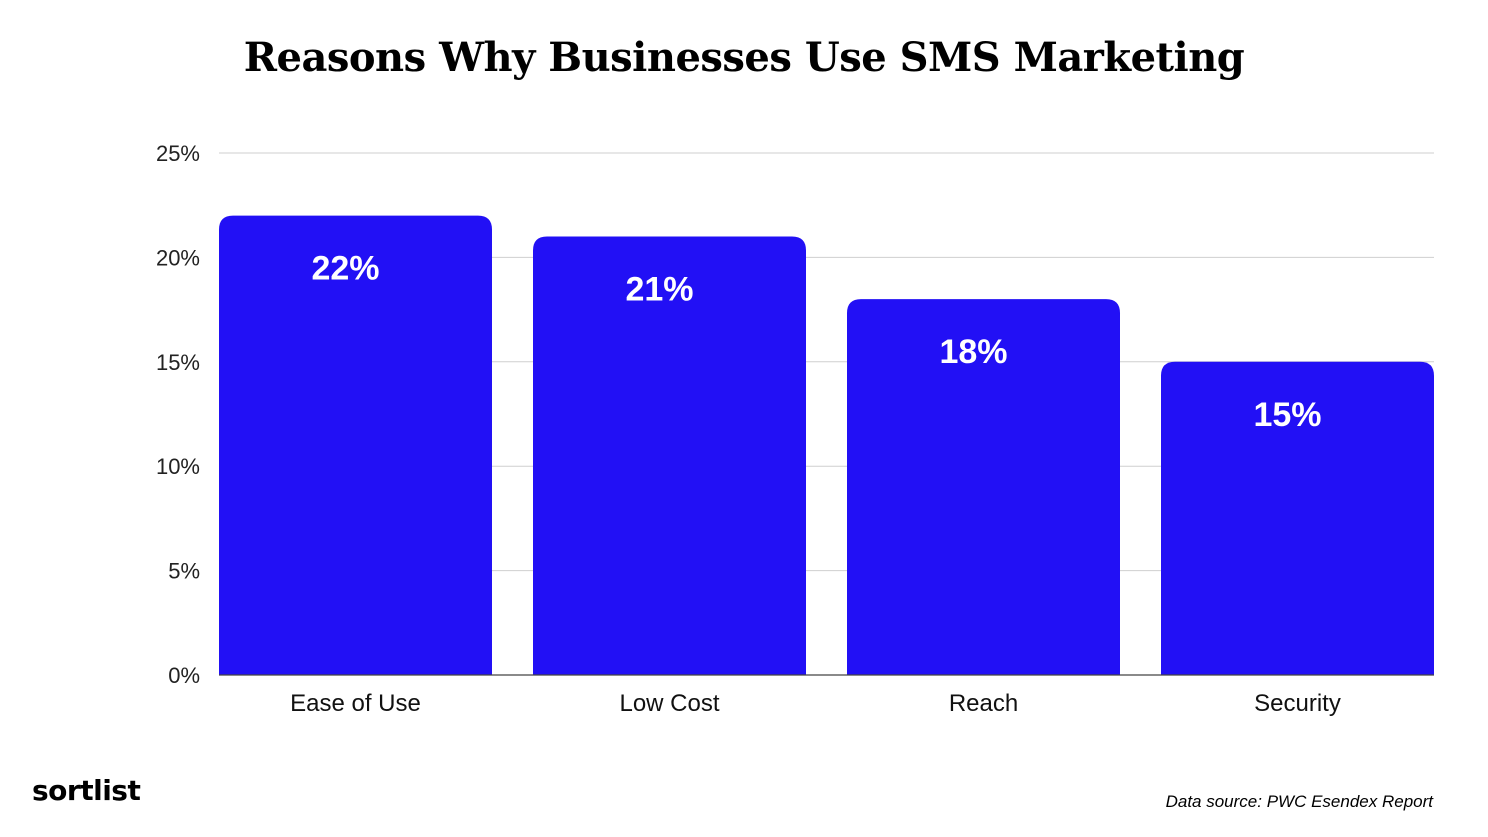  Describe the element at coordinates (659, 290) in the screenshot. I see `bar-data-label: 21%` at that location.